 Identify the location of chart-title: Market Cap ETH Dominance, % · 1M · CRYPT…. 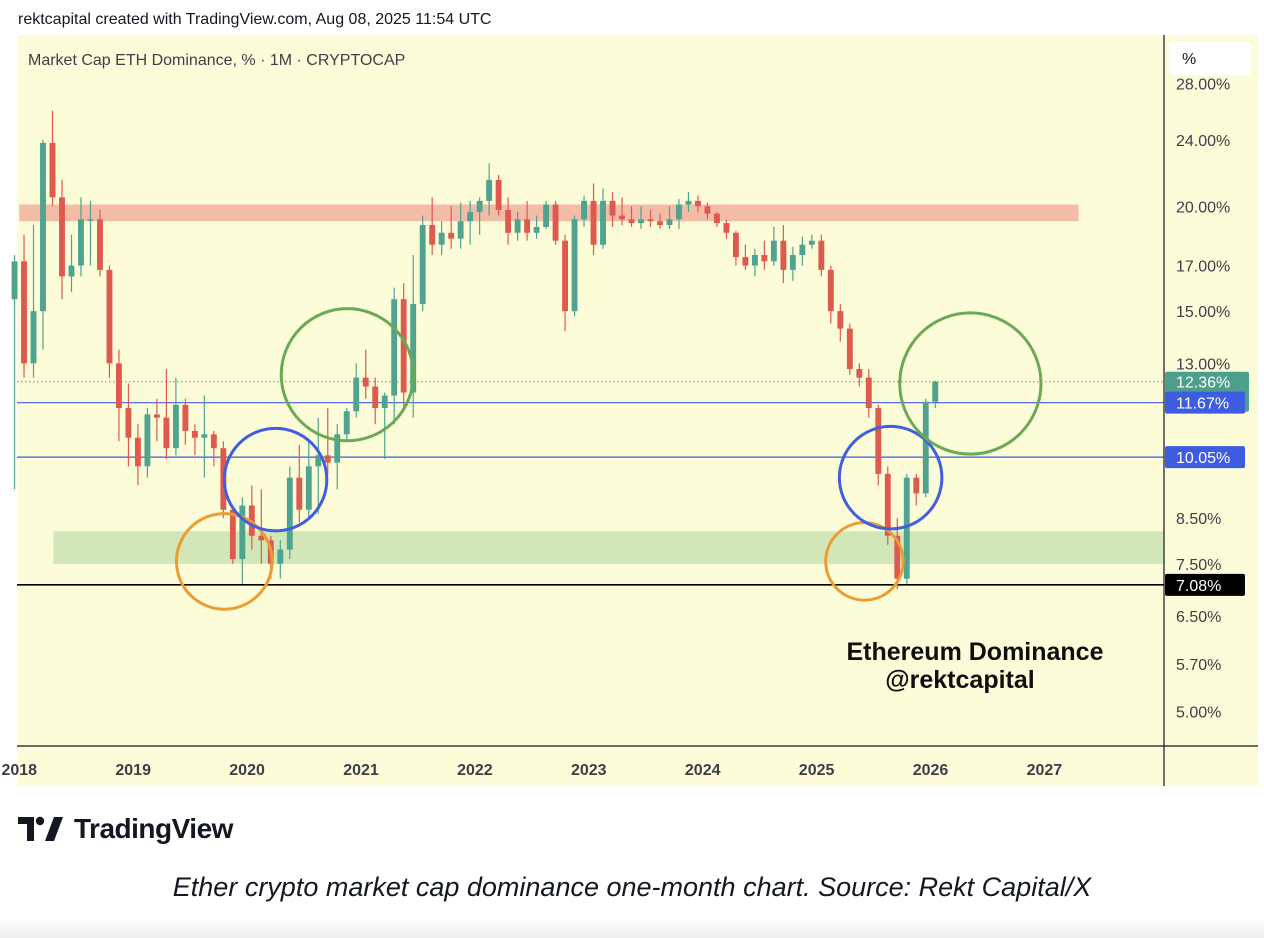
(216, 60).